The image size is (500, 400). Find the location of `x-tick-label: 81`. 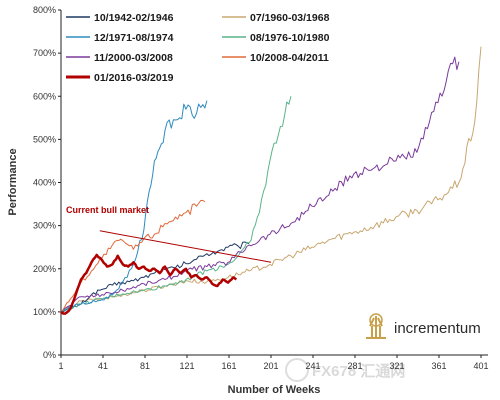

x-tick-label: 81 is located at coordinates (145, 366).